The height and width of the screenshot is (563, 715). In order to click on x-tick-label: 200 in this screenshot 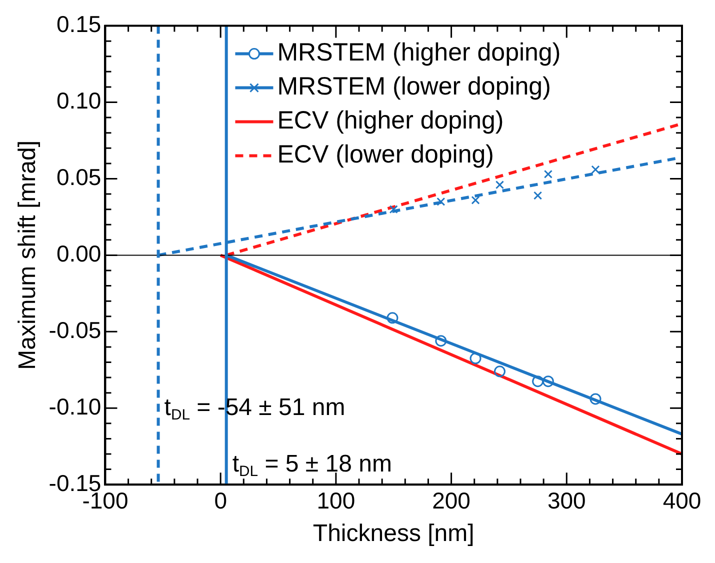, I will do `click(451, 501)`.